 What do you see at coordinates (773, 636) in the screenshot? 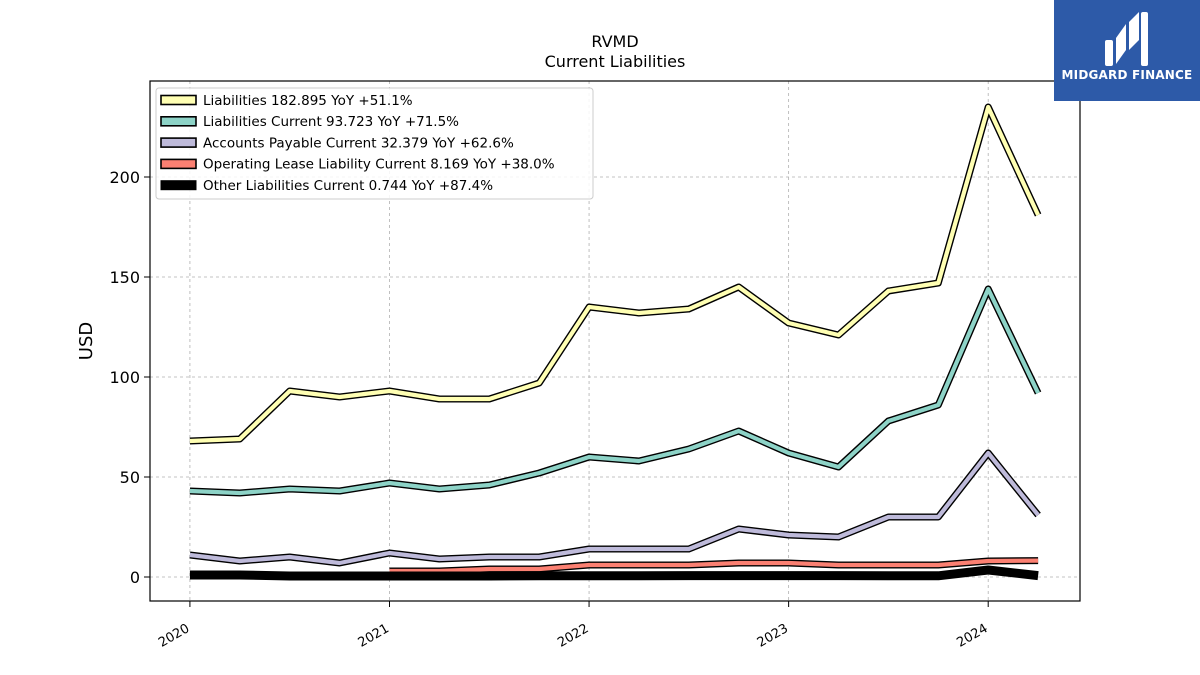
I see `x-tick-label: 2023` at bounding box center [773, 636].